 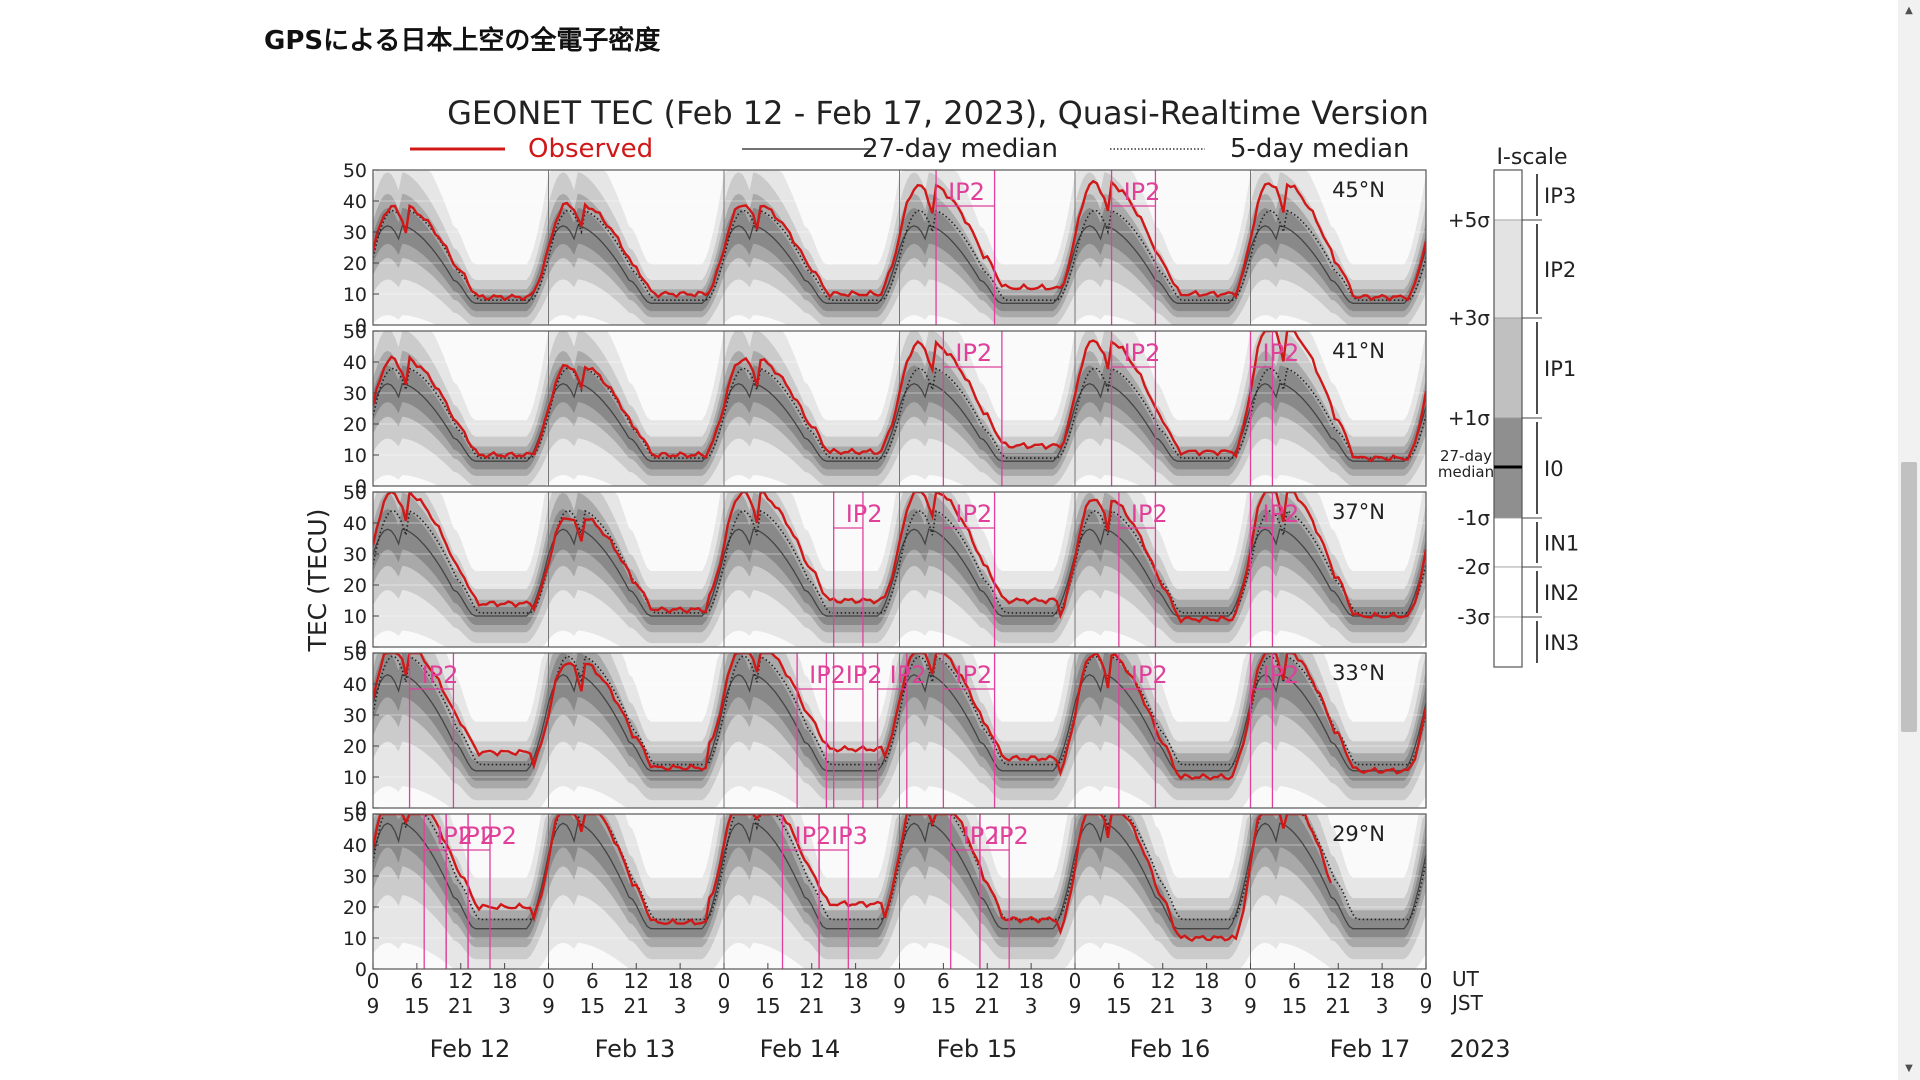 I want to click on scroll-up-button: ▲, so click(x=1909, y=11).